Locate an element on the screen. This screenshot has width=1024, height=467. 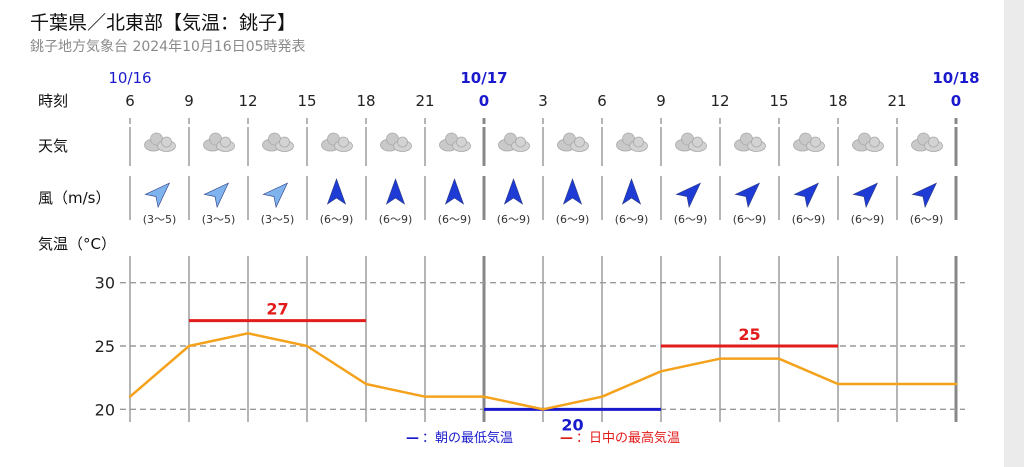
date-label: 10/18 is located at coordinates (955, 78).